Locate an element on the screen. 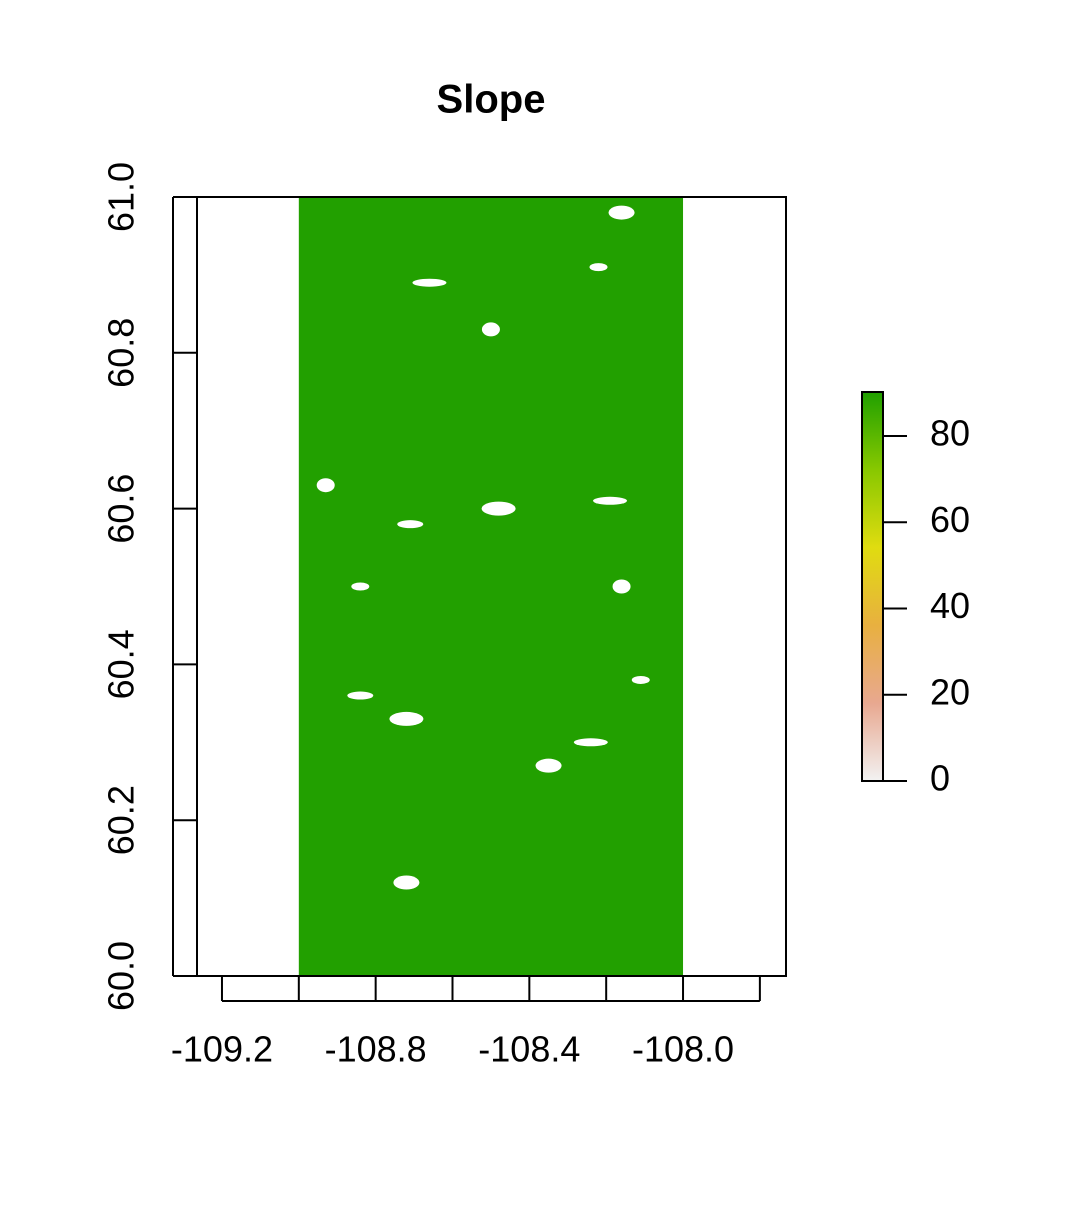  y-tick-label: 60.0 is located at coordinates (121, 976).